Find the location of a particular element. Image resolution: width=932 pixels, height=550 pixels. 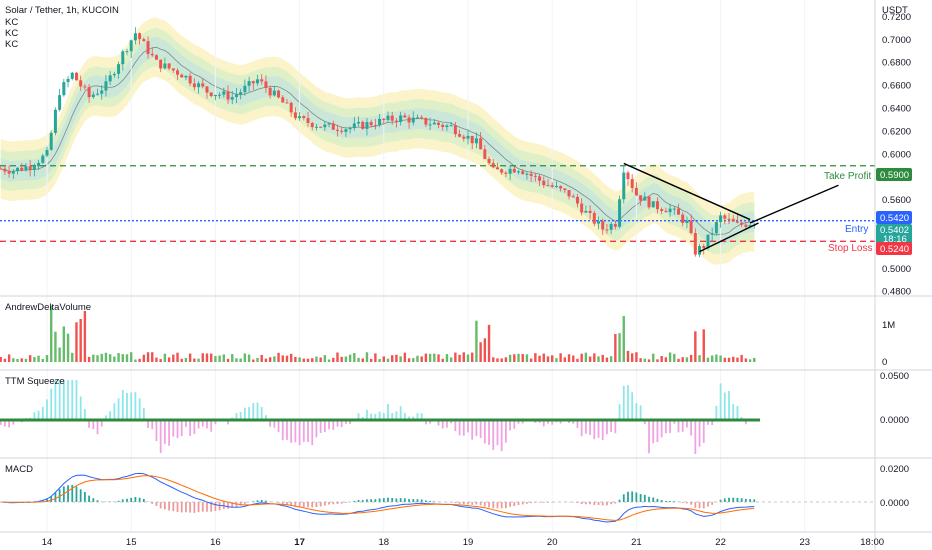

squeeze-pane-title: TTM Squeeze is located at coordinates (35, 381).